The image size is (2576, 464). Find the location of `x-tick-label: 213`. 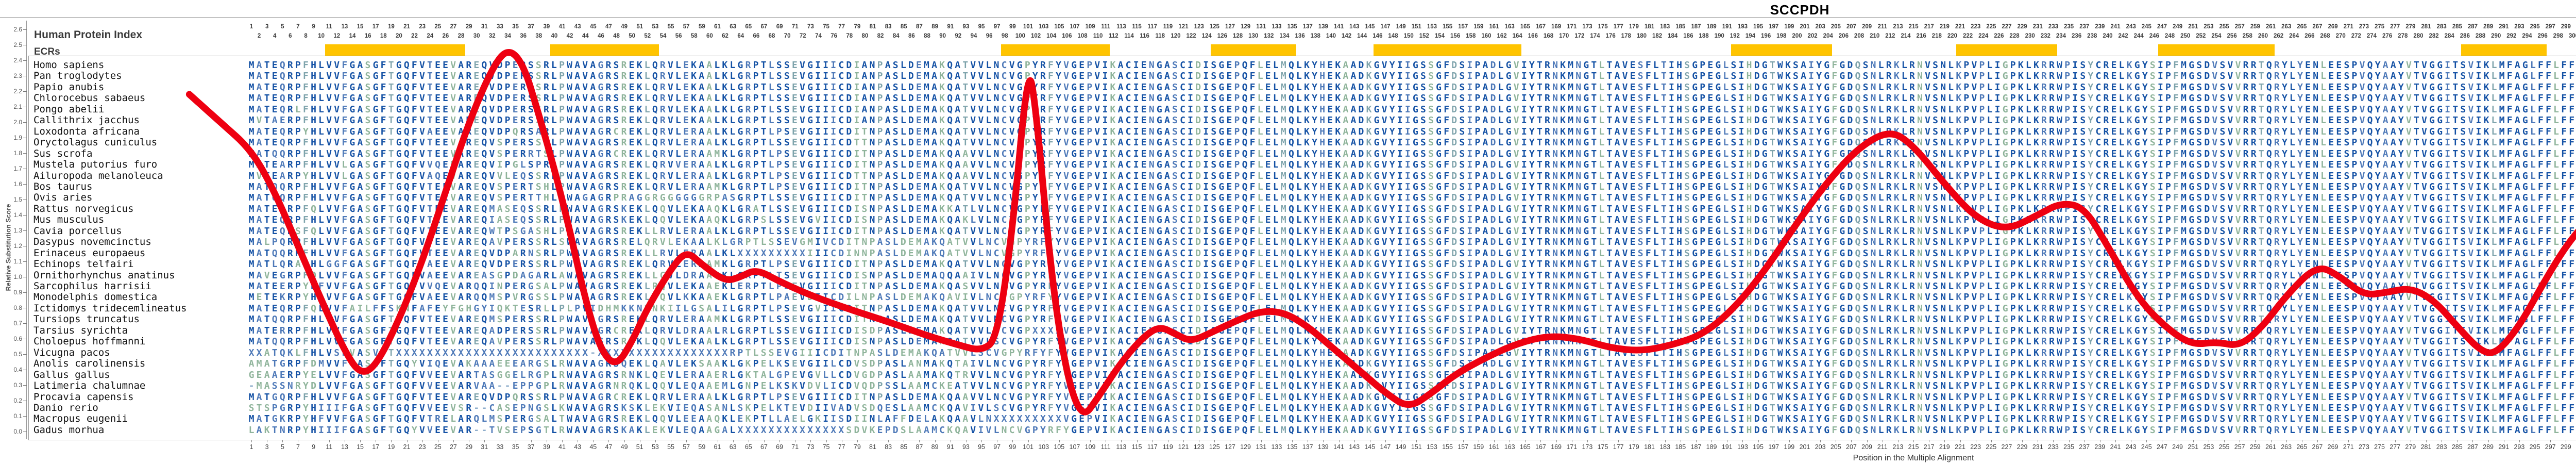

x-tick-label: 213 is located at coordinates (1898, 447).